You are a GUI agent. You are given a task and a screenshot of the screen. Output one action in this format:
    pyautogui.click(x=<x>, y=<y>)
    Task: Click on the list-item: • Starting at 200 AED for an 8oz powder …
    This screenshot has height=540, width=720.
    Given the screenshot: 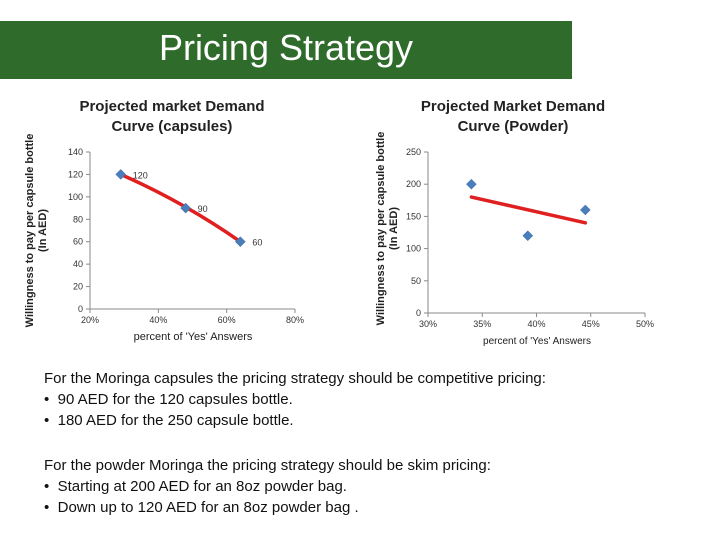 What is the action you would take?
    pyautogui.click(x=195, y=486)
    